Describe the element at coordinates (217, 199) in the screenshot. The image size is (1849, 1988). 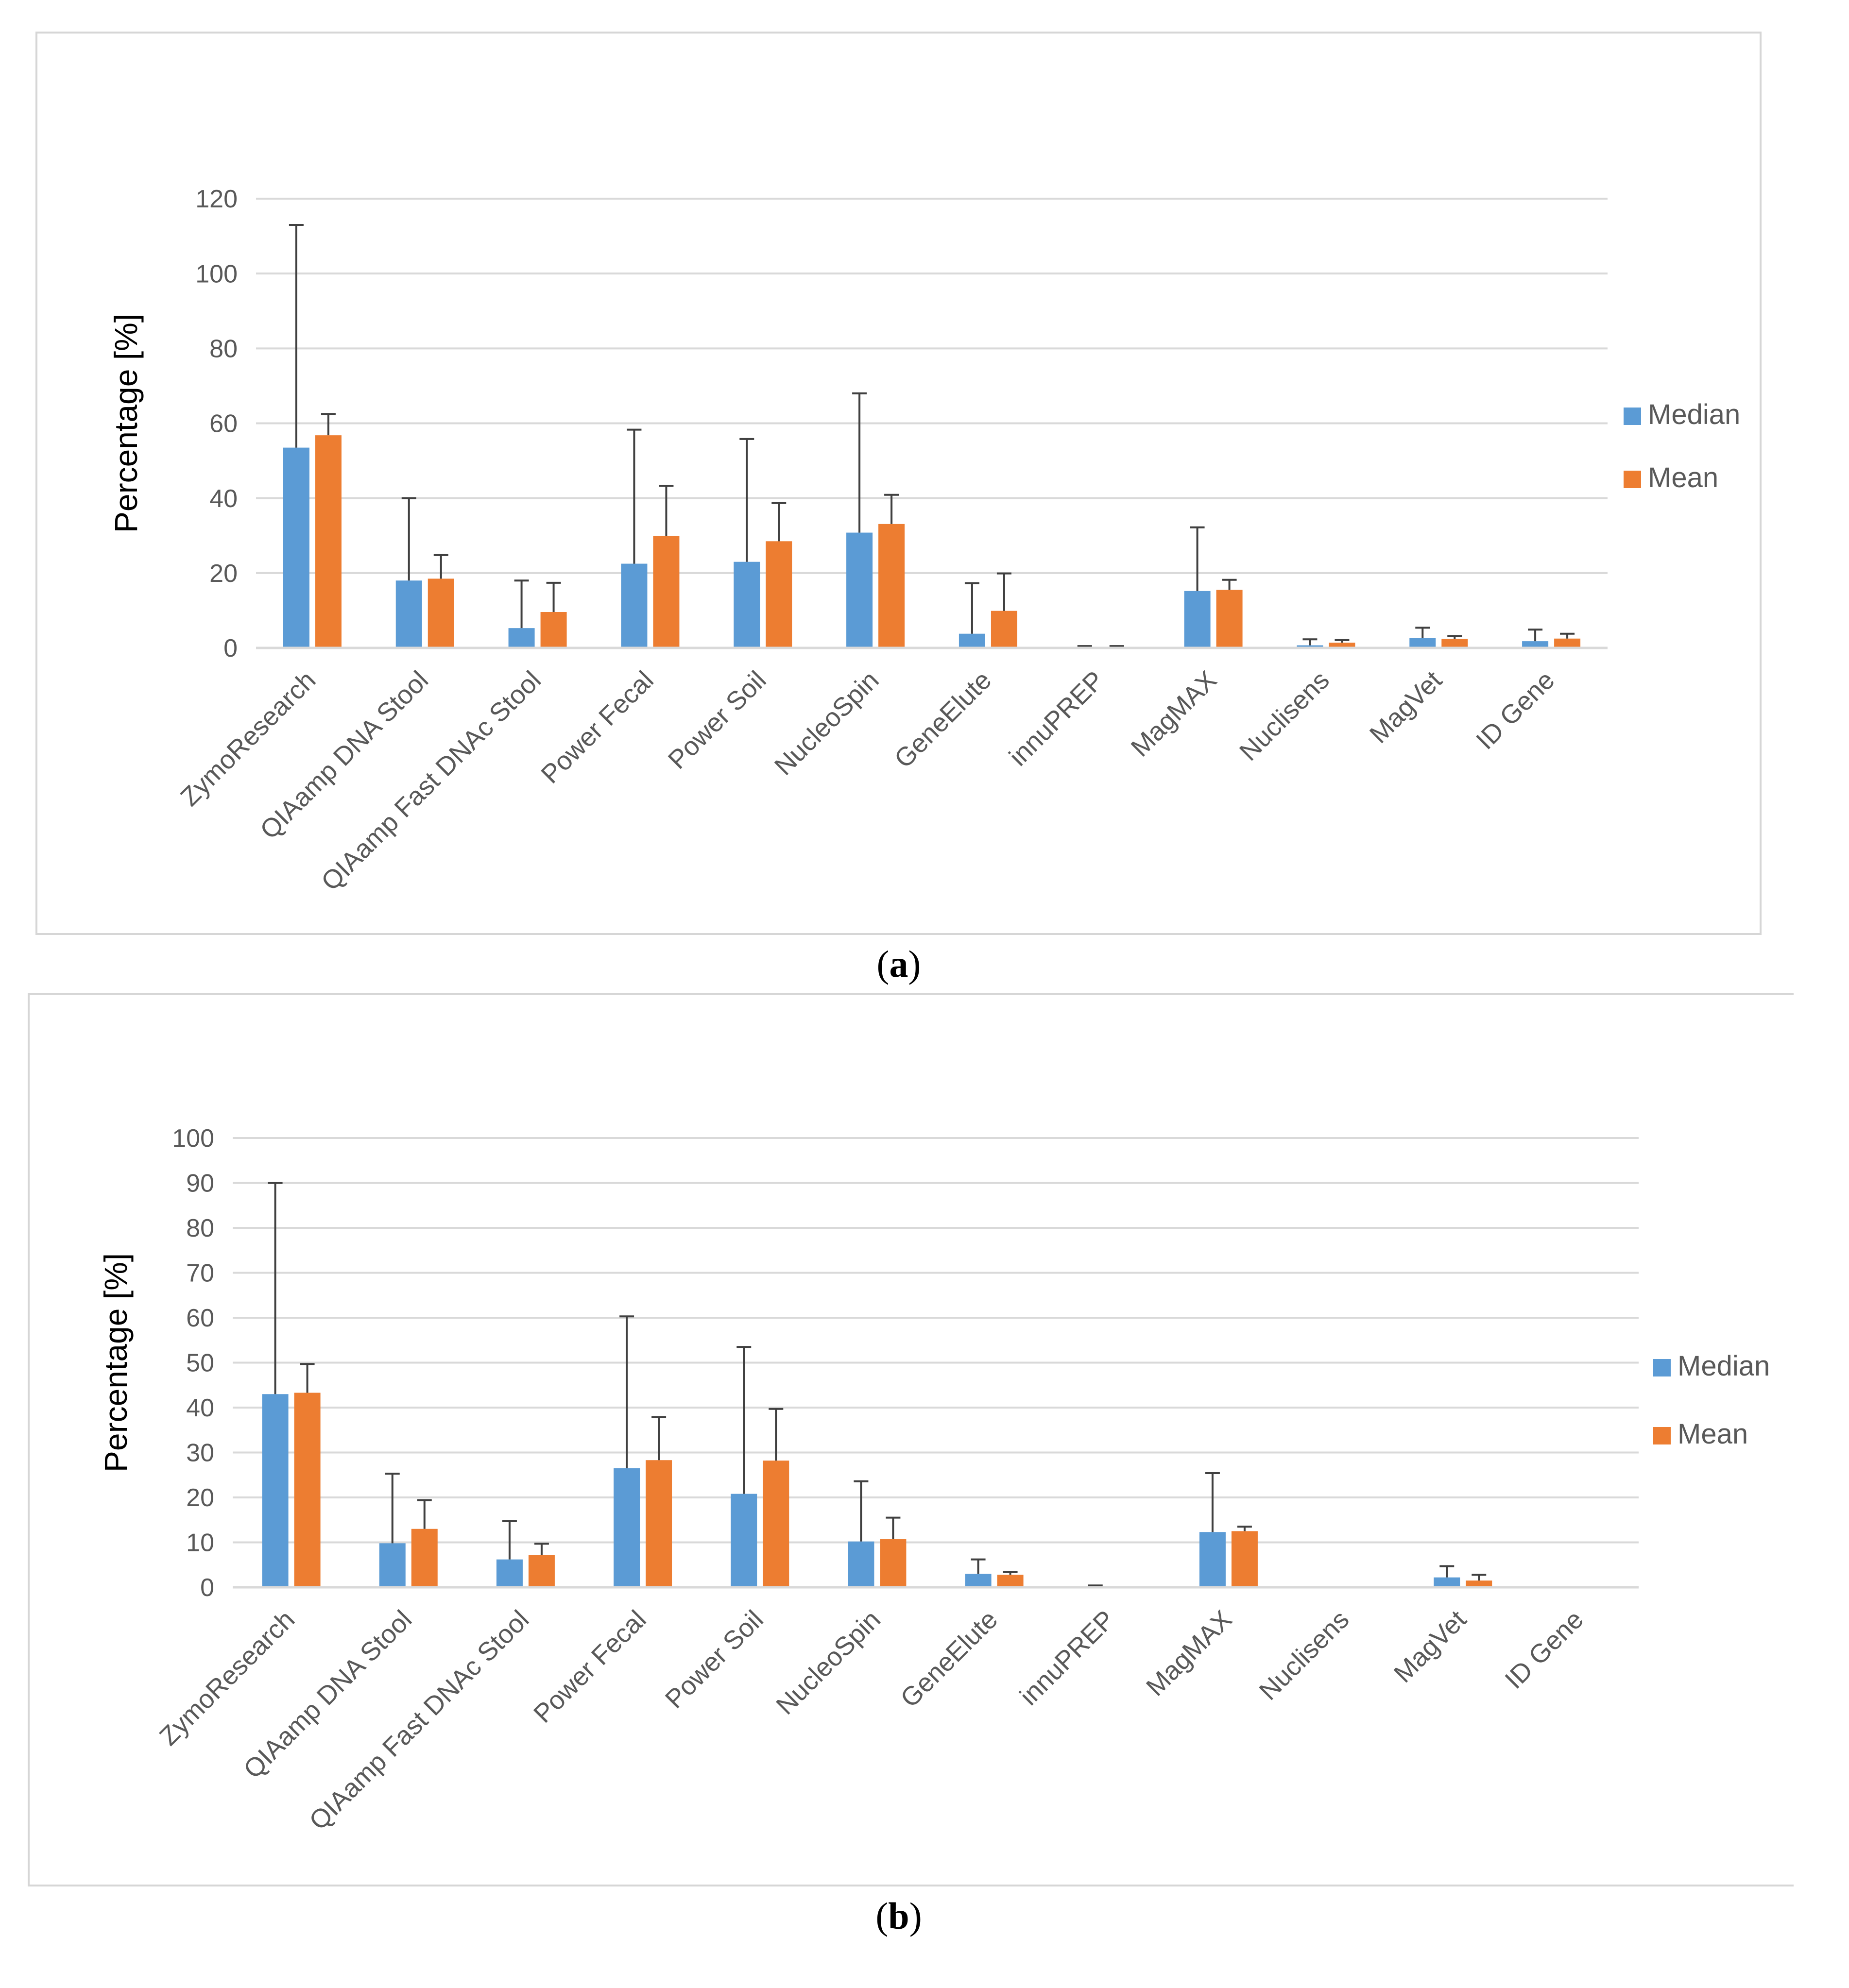
I see `y-tick-label: 120` at that location.